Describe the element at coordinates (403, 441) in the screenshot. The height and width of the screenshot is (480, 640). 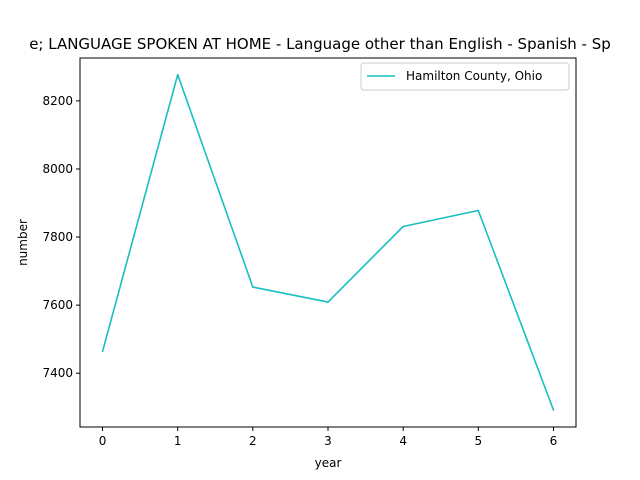
I see `x-tick-label: 4` at that location.